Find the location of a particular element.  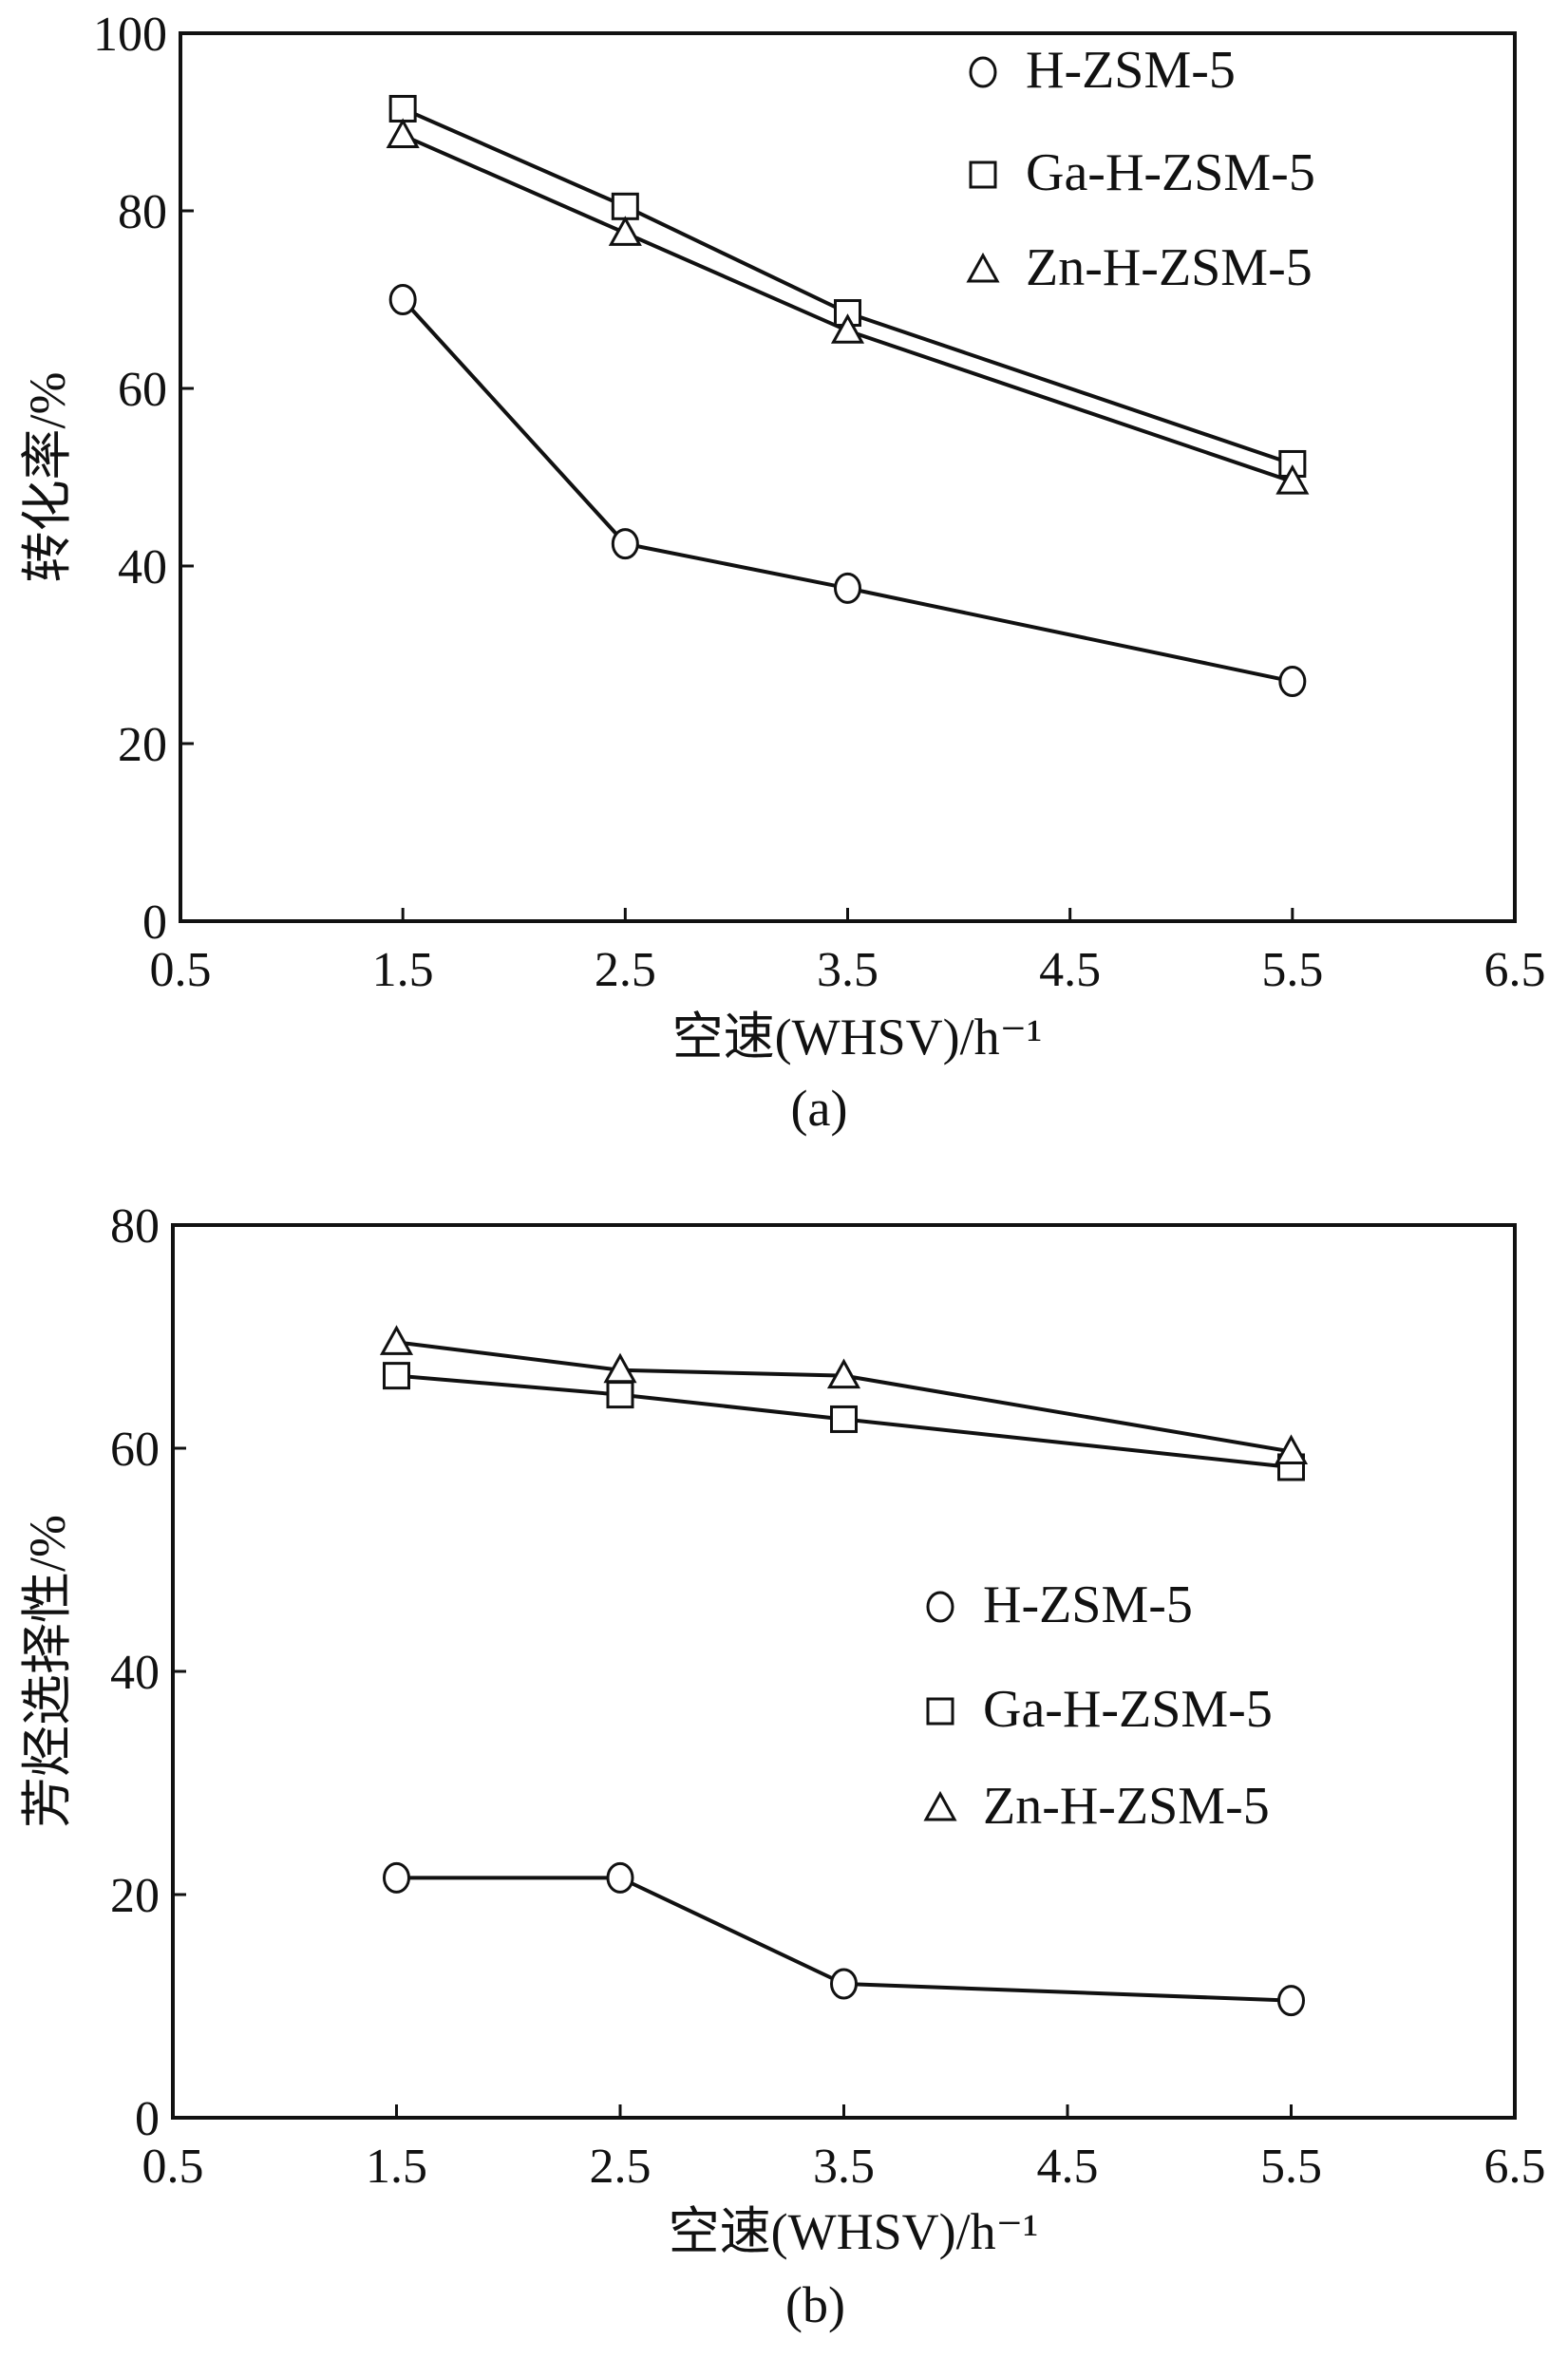

panel-a-legend-label: H-ZSM-5 is located at coordinates (1131, 70).